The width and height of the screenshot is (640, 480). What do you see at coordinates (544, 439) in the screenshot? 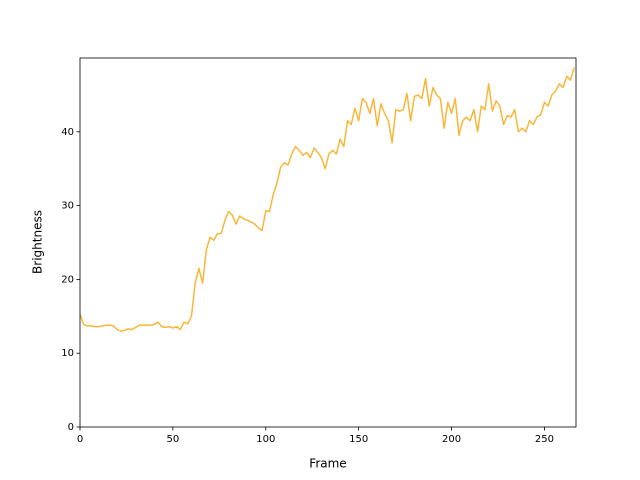
I see `x-tick-label: 250` at bounding box center [544, 439].